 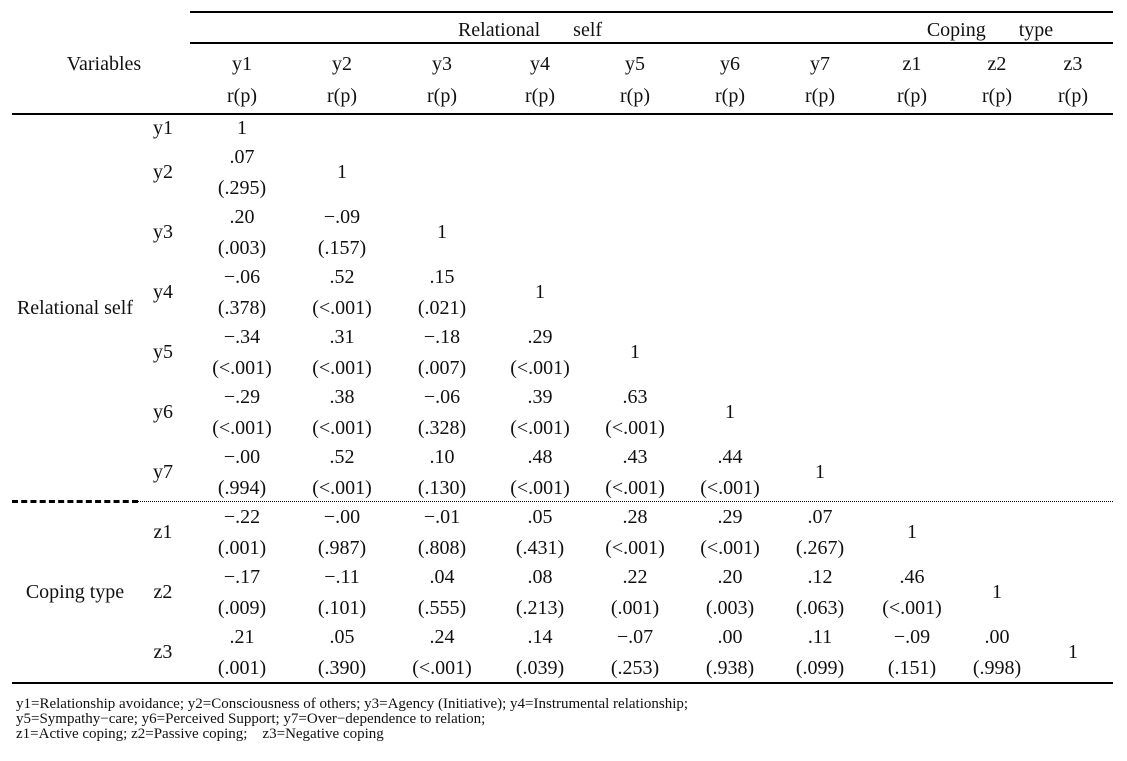 I want to click on row-label: y3, so click(x=163, y=232).